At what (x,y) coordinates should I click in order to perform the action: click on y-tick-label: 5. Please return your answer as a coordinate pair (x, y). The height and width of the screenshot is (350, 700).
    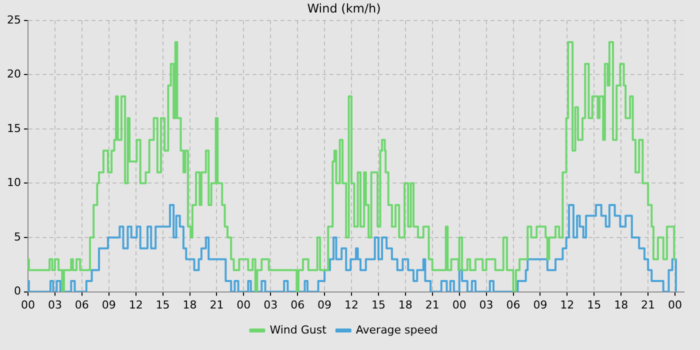
    Looking at the image, I should click on (17, 237).